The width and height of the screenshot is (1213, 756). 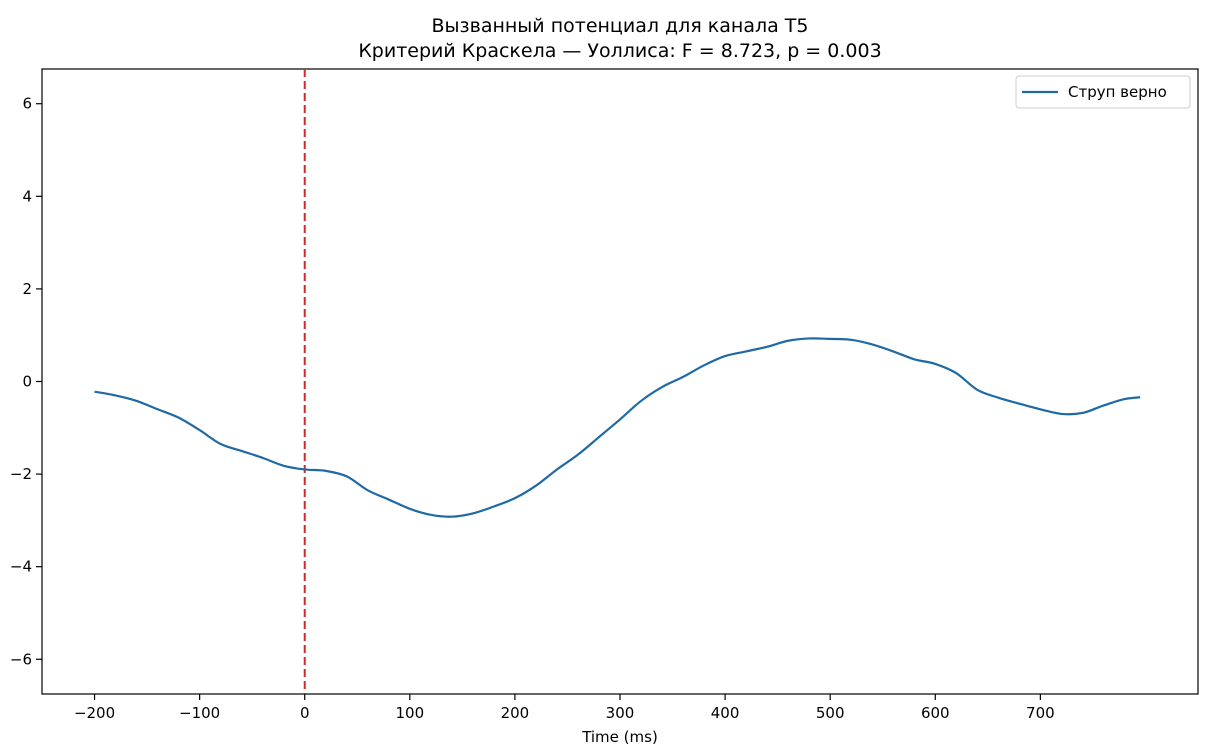 What do you see at coordinates (619, 737) in the screenshot?
I see `x-axis-label: Time (ms)` at bounding box center [619, 737].